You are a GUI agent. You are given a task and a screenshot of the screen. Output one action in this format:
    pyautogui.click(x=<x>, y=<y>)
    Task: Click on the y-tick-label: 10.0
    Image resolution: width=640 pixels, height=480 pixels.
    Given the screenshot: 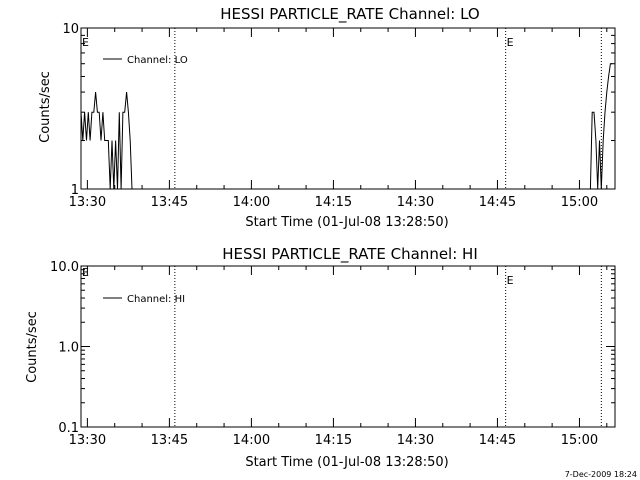 What is the action you would take?
    pyautogui.click(x=64, y=267)
    